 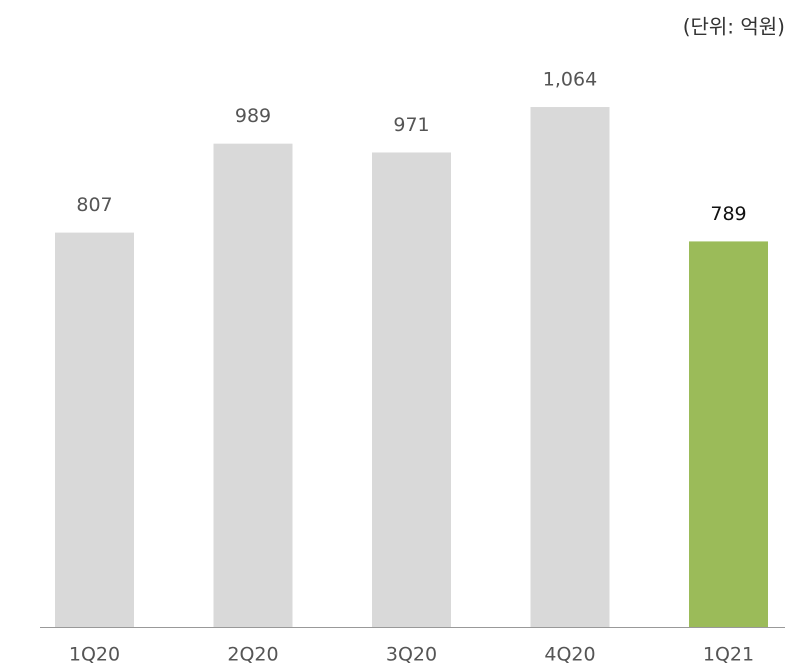 I want to click on x-tick-label: 1Q20, so click(x=94, y=654).